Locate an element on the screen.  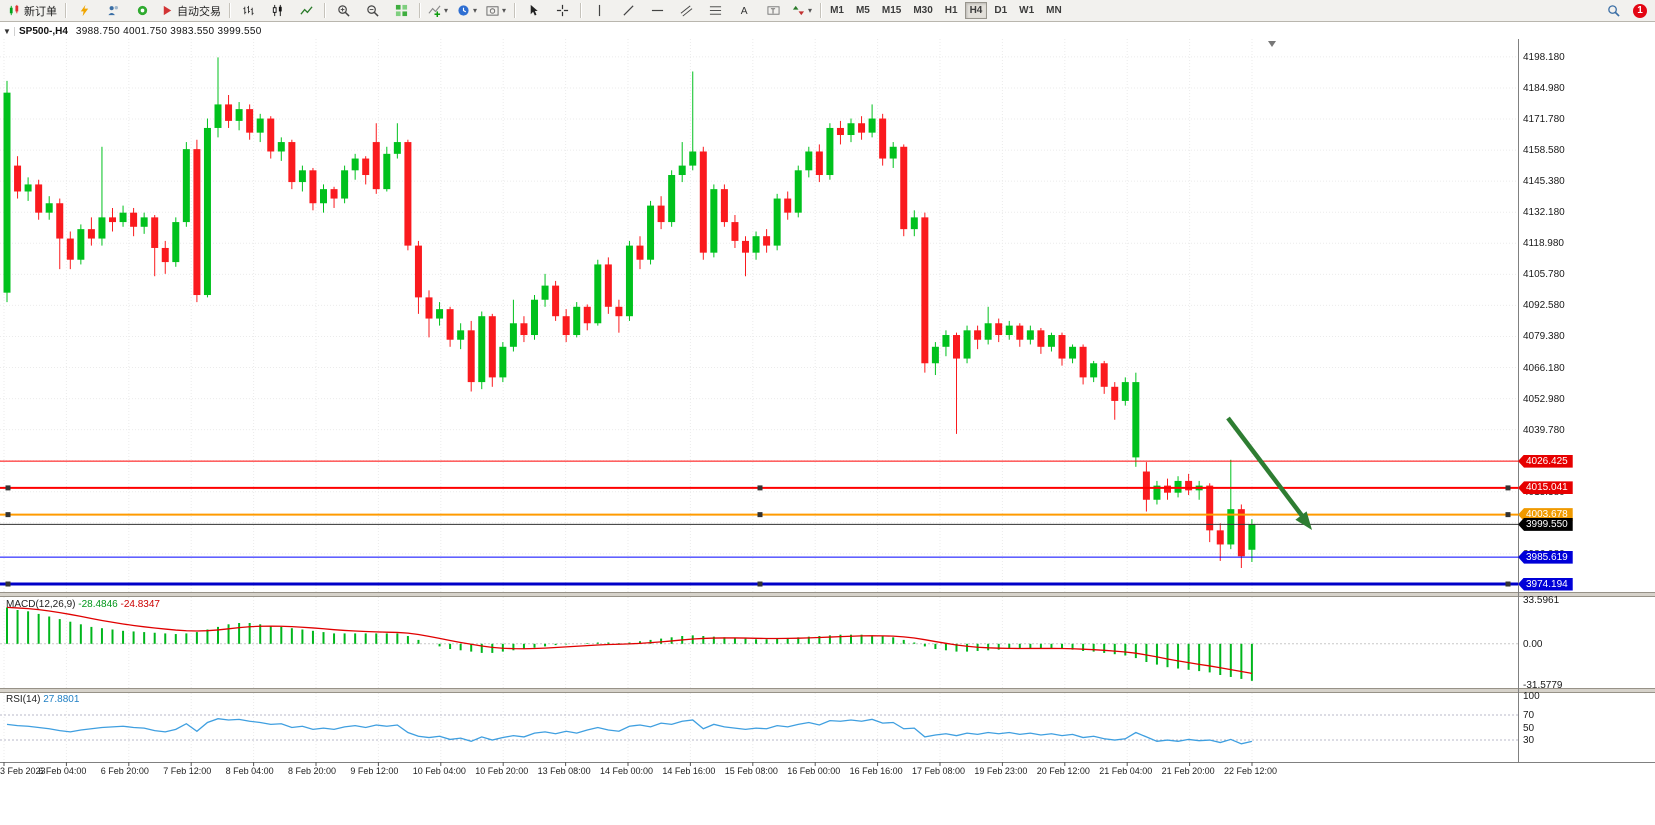
one-click-trading-arrow-icon: ▼ is located at coordinates (7, 31).